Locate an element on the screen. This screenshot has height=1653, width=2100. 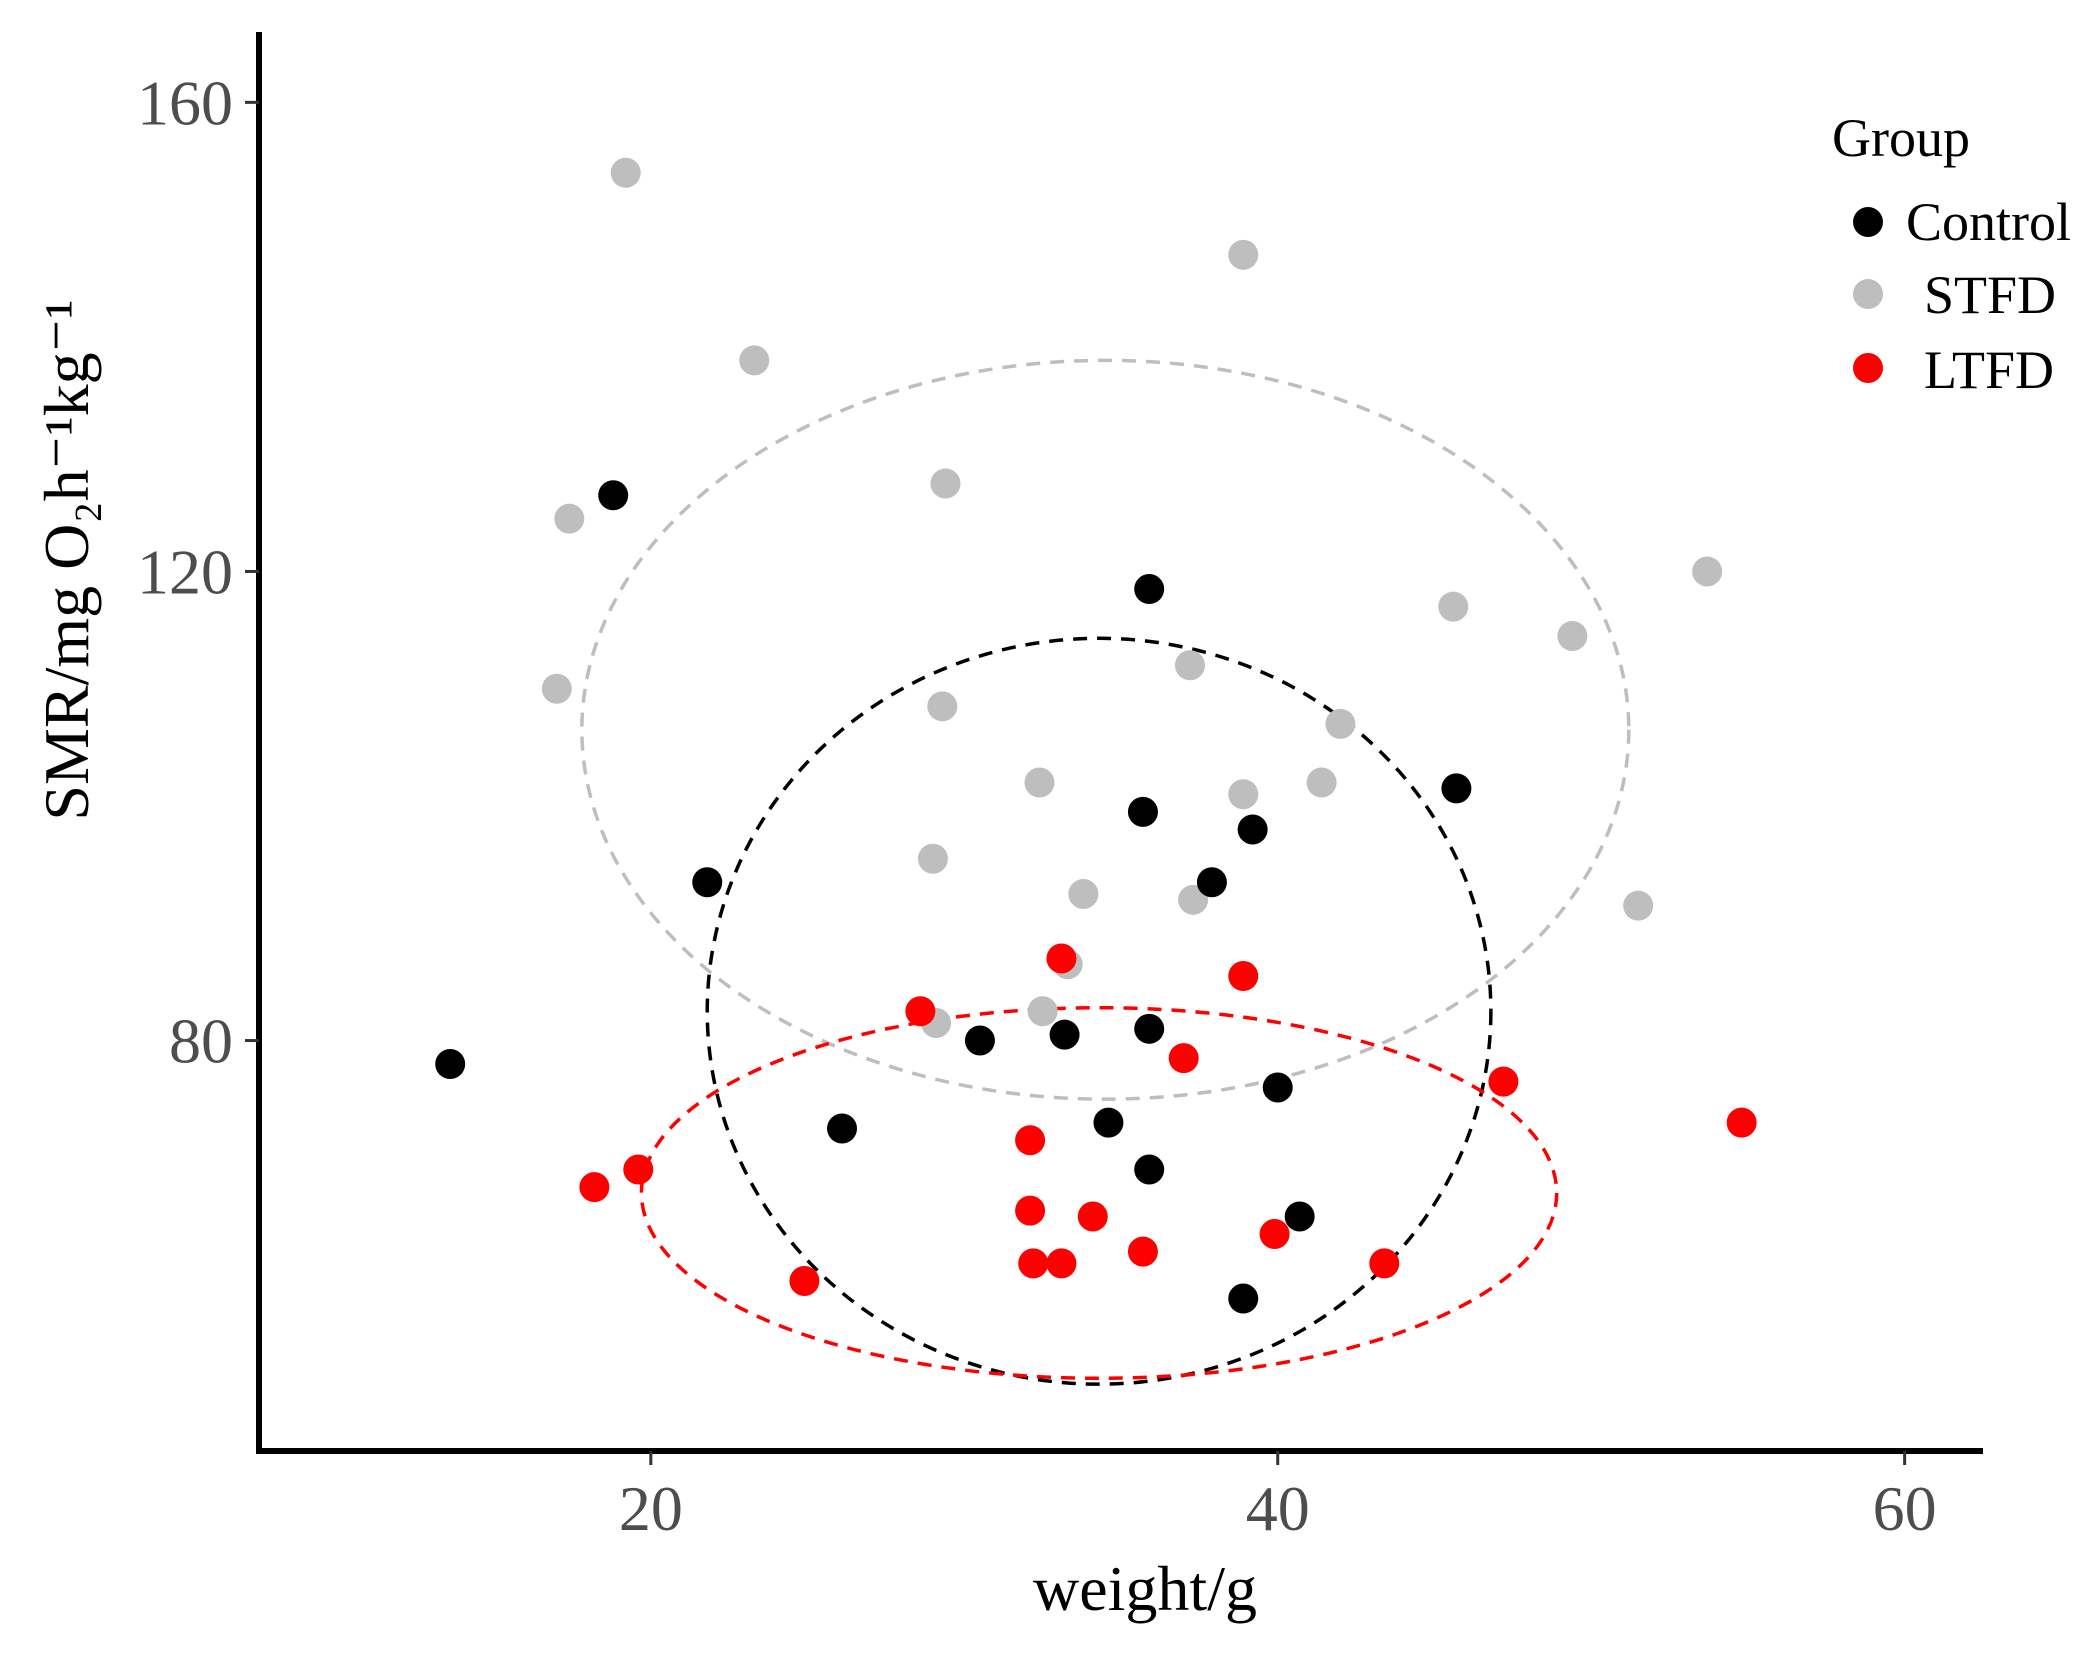
x-tick-label: 40 is located at coordinates (1278, 1508).